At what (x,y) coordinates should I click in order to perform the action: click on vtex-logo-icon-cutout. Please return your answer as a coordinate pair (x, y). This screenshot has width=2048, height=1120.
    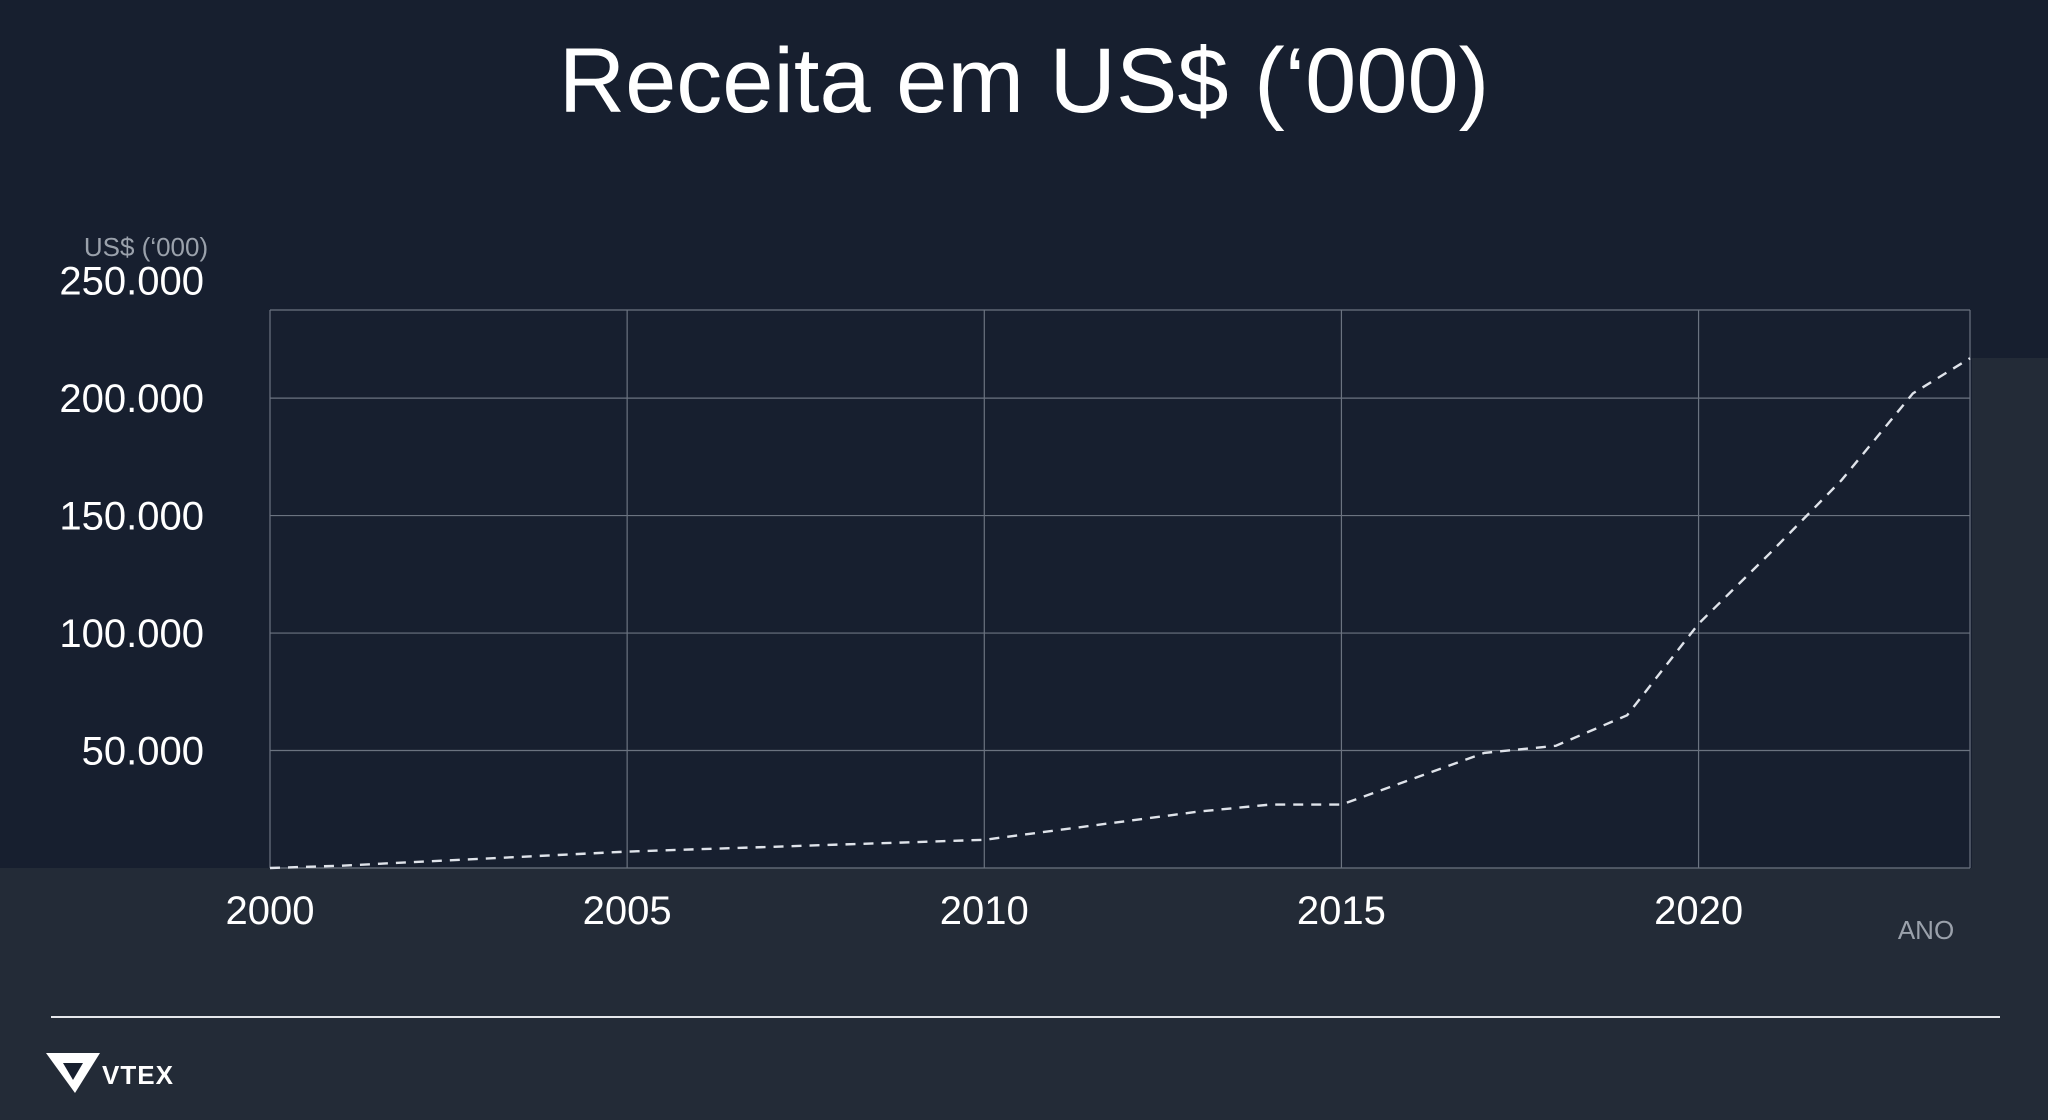
    Looking at the image, I should click on (73, 1071).